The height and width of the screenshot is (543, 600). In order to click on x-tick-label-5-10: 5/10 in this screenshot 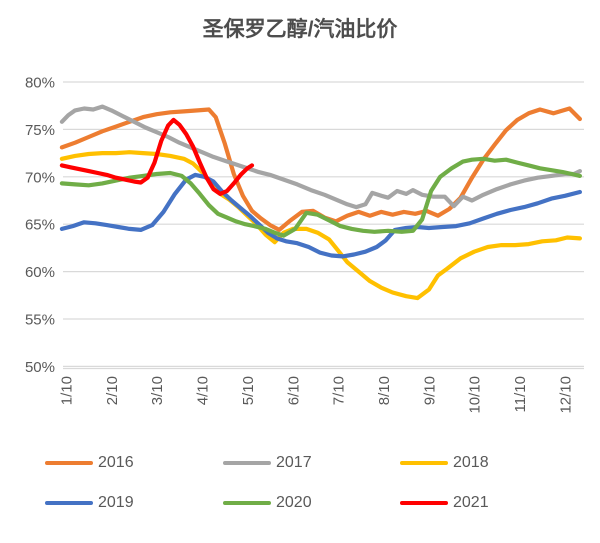, I will do `click(248, 390)`.